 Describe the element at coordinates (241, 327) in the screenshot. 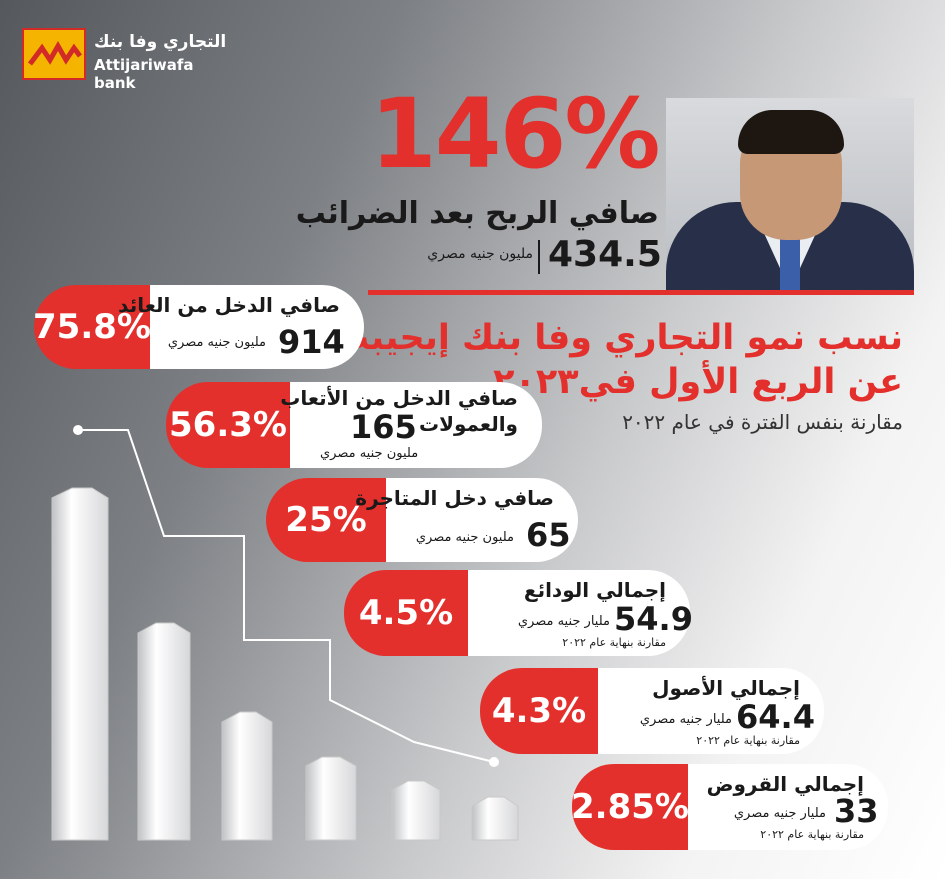

I see `stat-card-body: صافي الدخل من العائد 914 مليون جنيه مصري` at that location.